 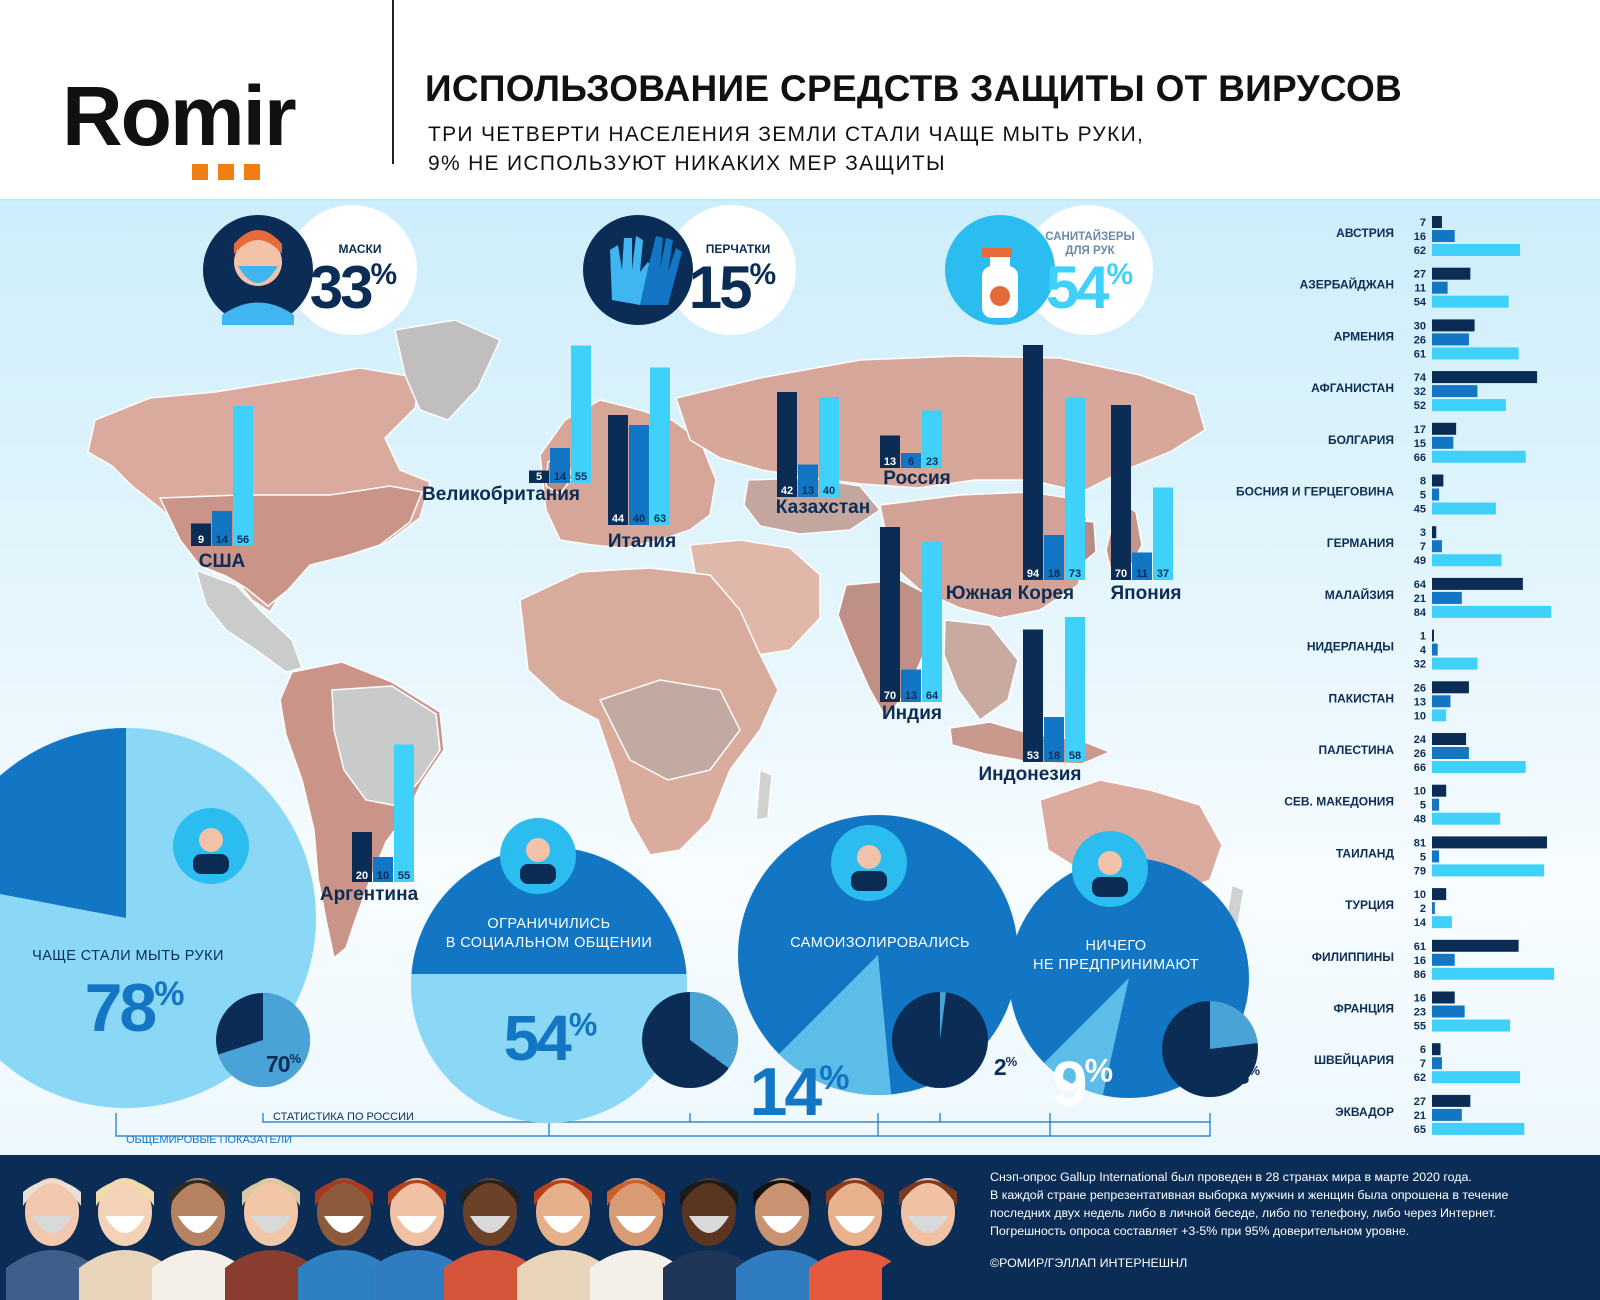 I want to click on map-country-label: Индия, so click(x=912, y=713).